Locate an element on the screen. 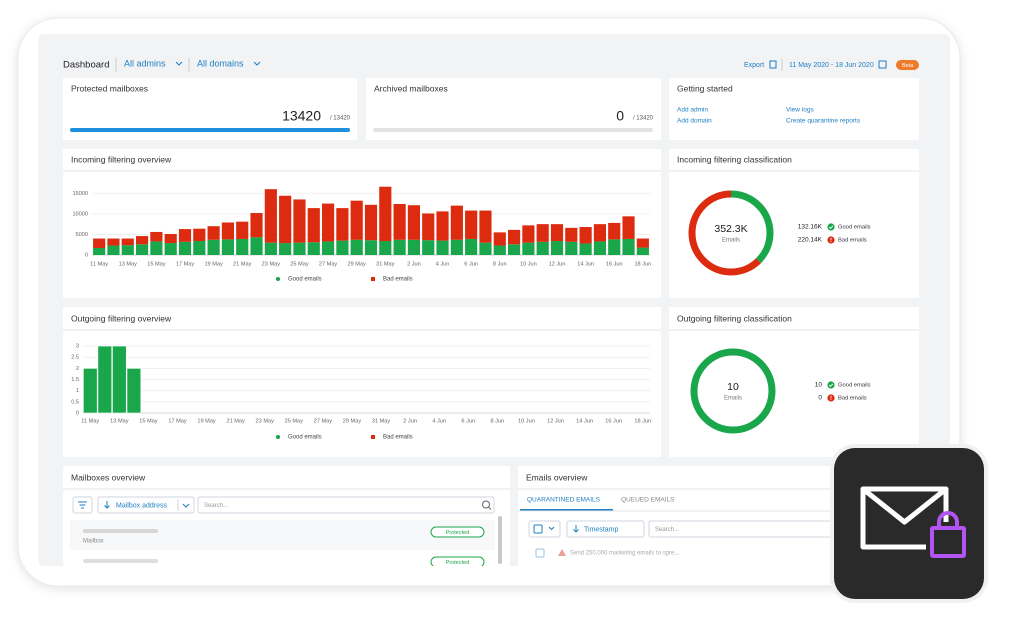 Image resolution: width=1024 pixels, height=640 pixels. x-tick-label: 17 May is located at coordinates (185, 264).